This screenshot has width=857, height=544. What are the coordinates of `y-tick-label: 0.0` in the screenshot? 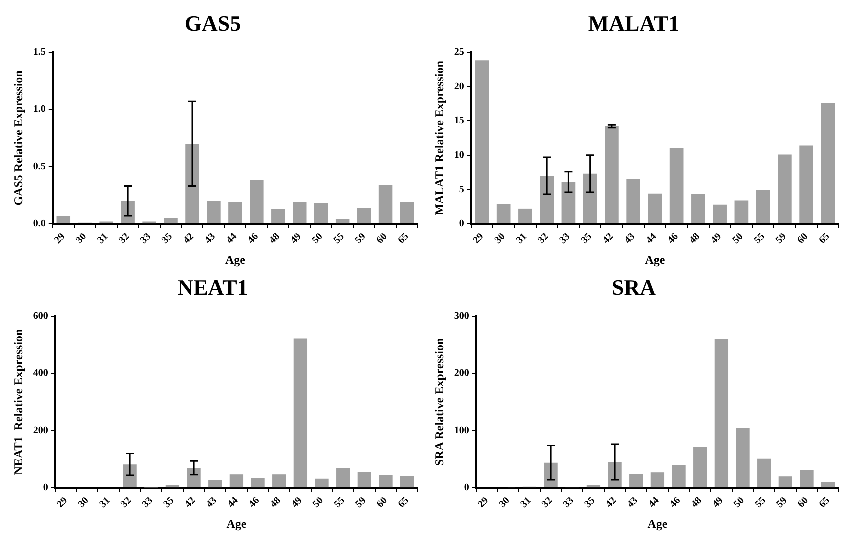 It's located at (39, 224).